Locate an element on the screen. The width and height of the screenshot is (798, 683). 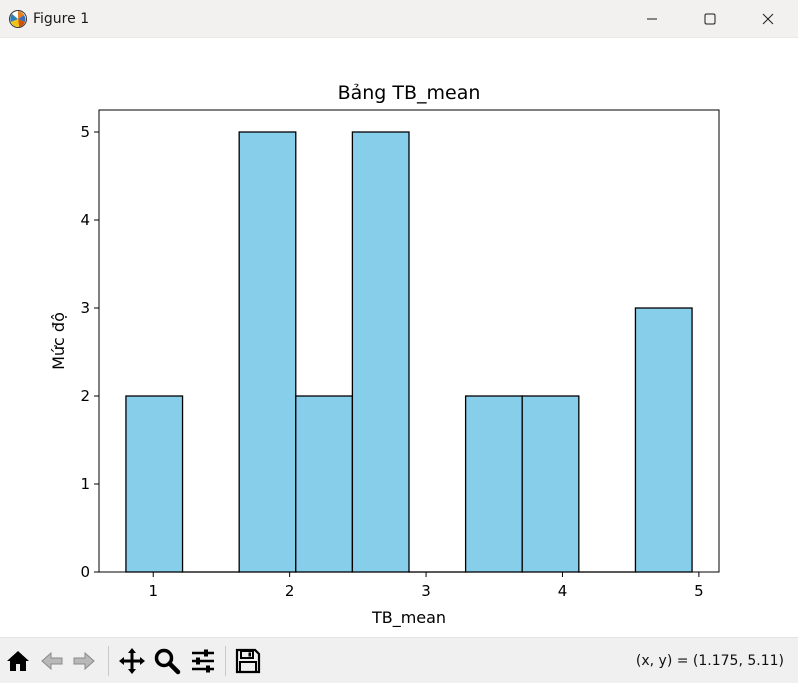
close-icon is located at coordinates (768, 19).